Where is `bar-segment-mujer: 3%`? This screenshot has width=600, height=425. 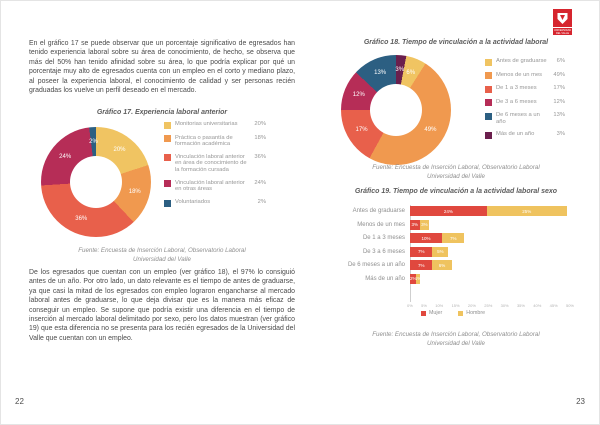 bar-segment-mujer: 3% is located at coordinates (415, 224).